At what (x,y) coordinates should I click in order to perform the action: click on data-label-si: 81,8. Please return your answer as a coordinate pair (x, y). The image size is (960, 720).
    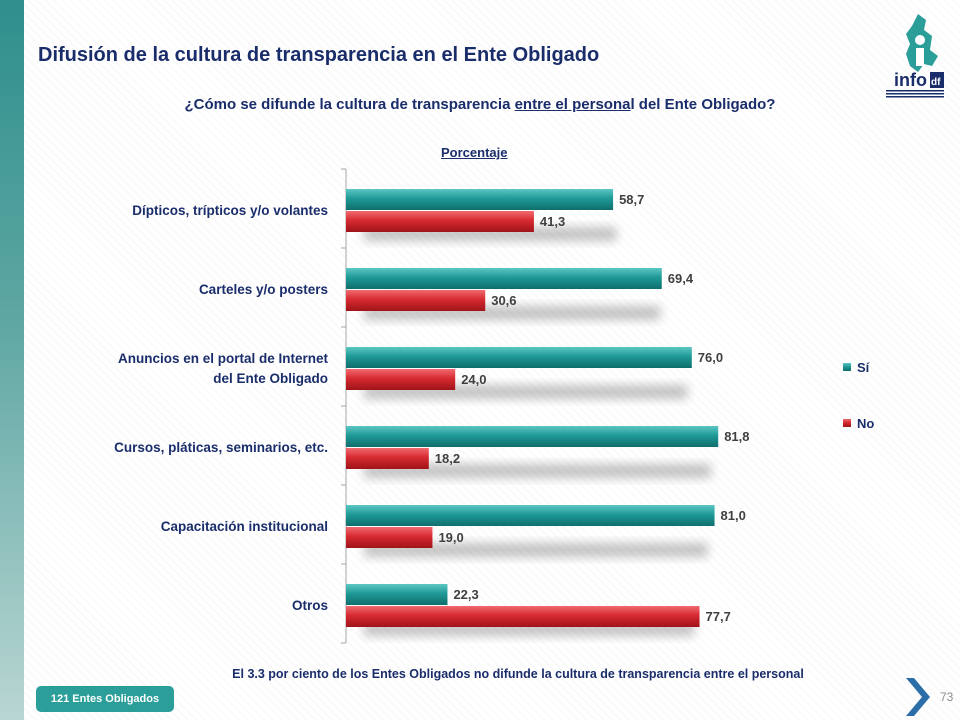
    Looking at the image, I should click on (736, 436).